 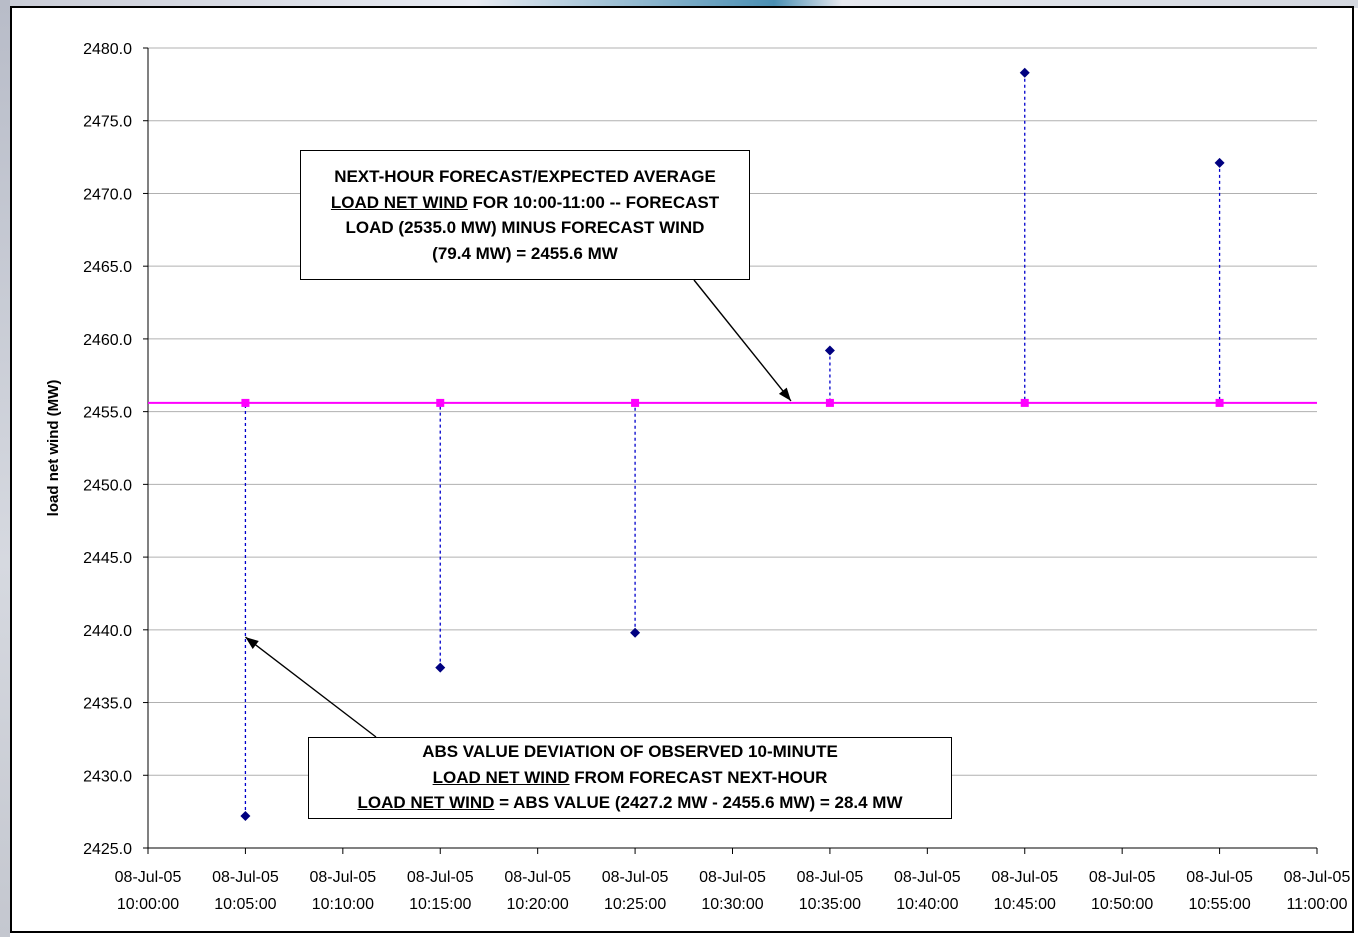 What do you see at coordinates (107, 267) in the screenshot?
I see `y-tick-label: 2465.0` at bounding box center [107, 267].